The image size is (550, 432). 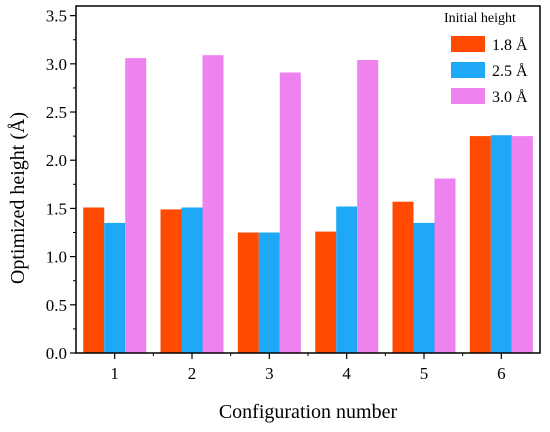 I want to click on y-tick-label: 0.5, so click(x=56, y=305).